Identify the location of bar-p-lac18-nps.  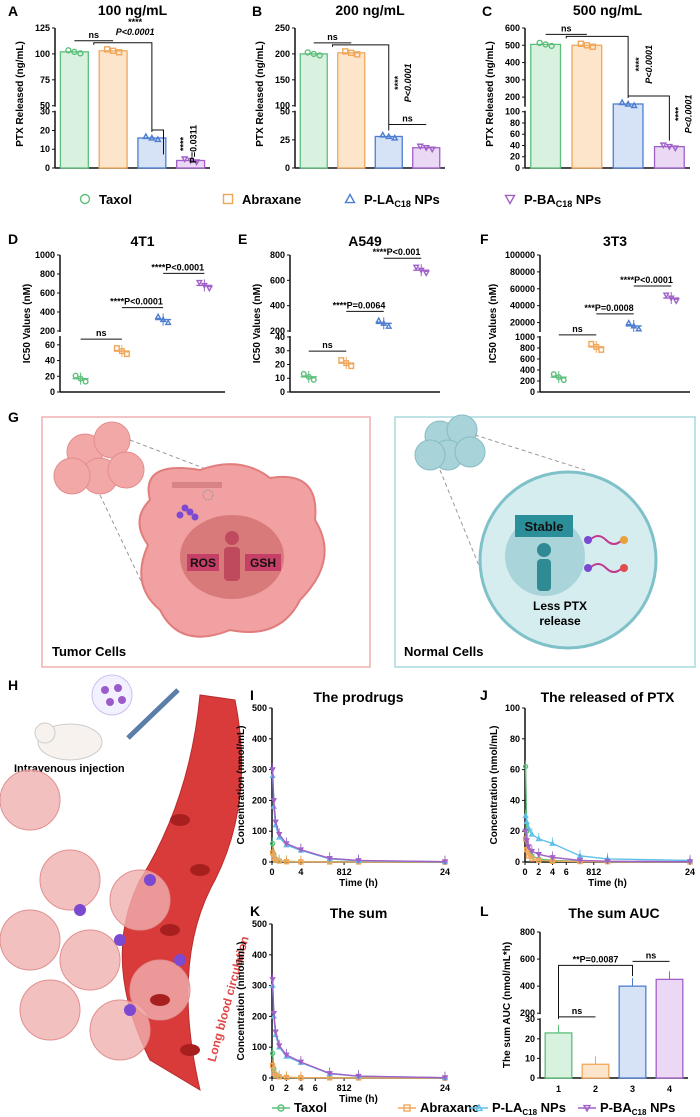
(152, 153).